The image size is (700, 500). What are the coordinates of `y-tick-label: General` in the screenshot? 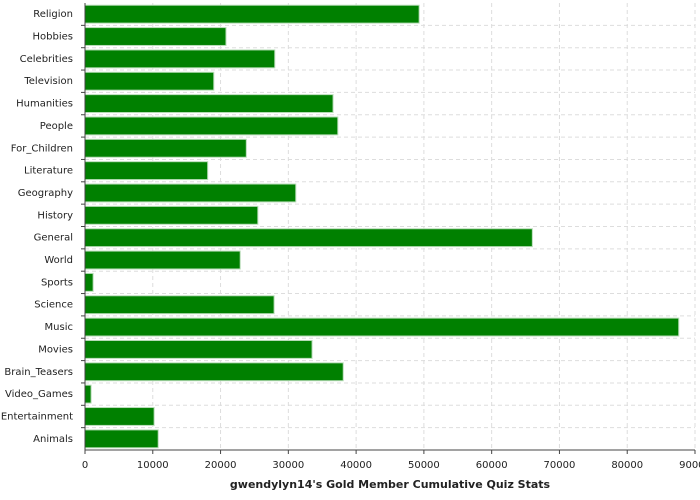 It's located at (53, 238).